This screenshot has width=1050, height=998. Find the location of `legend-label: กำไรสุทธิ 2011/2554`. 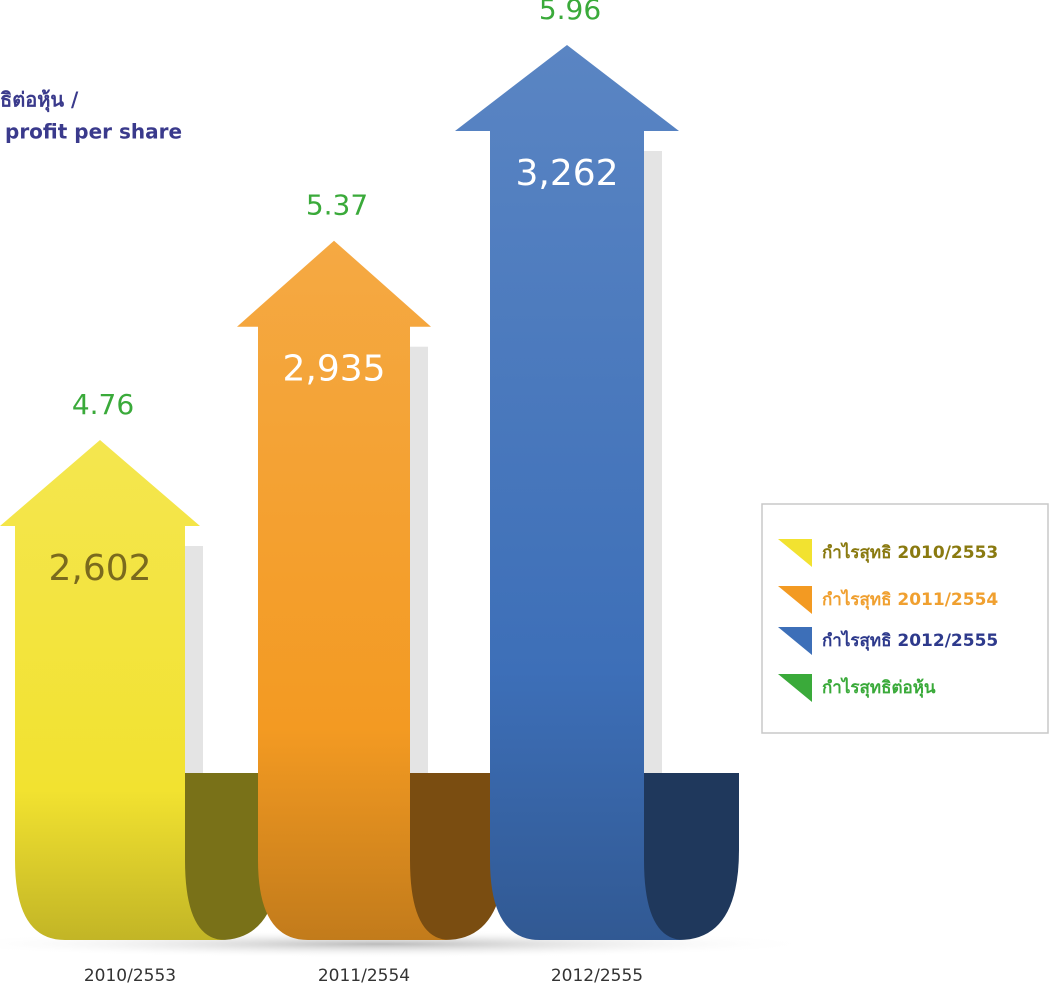

legend-label: กำไรสุทธิ 2011/2554 is located at coordinates (910, 599).